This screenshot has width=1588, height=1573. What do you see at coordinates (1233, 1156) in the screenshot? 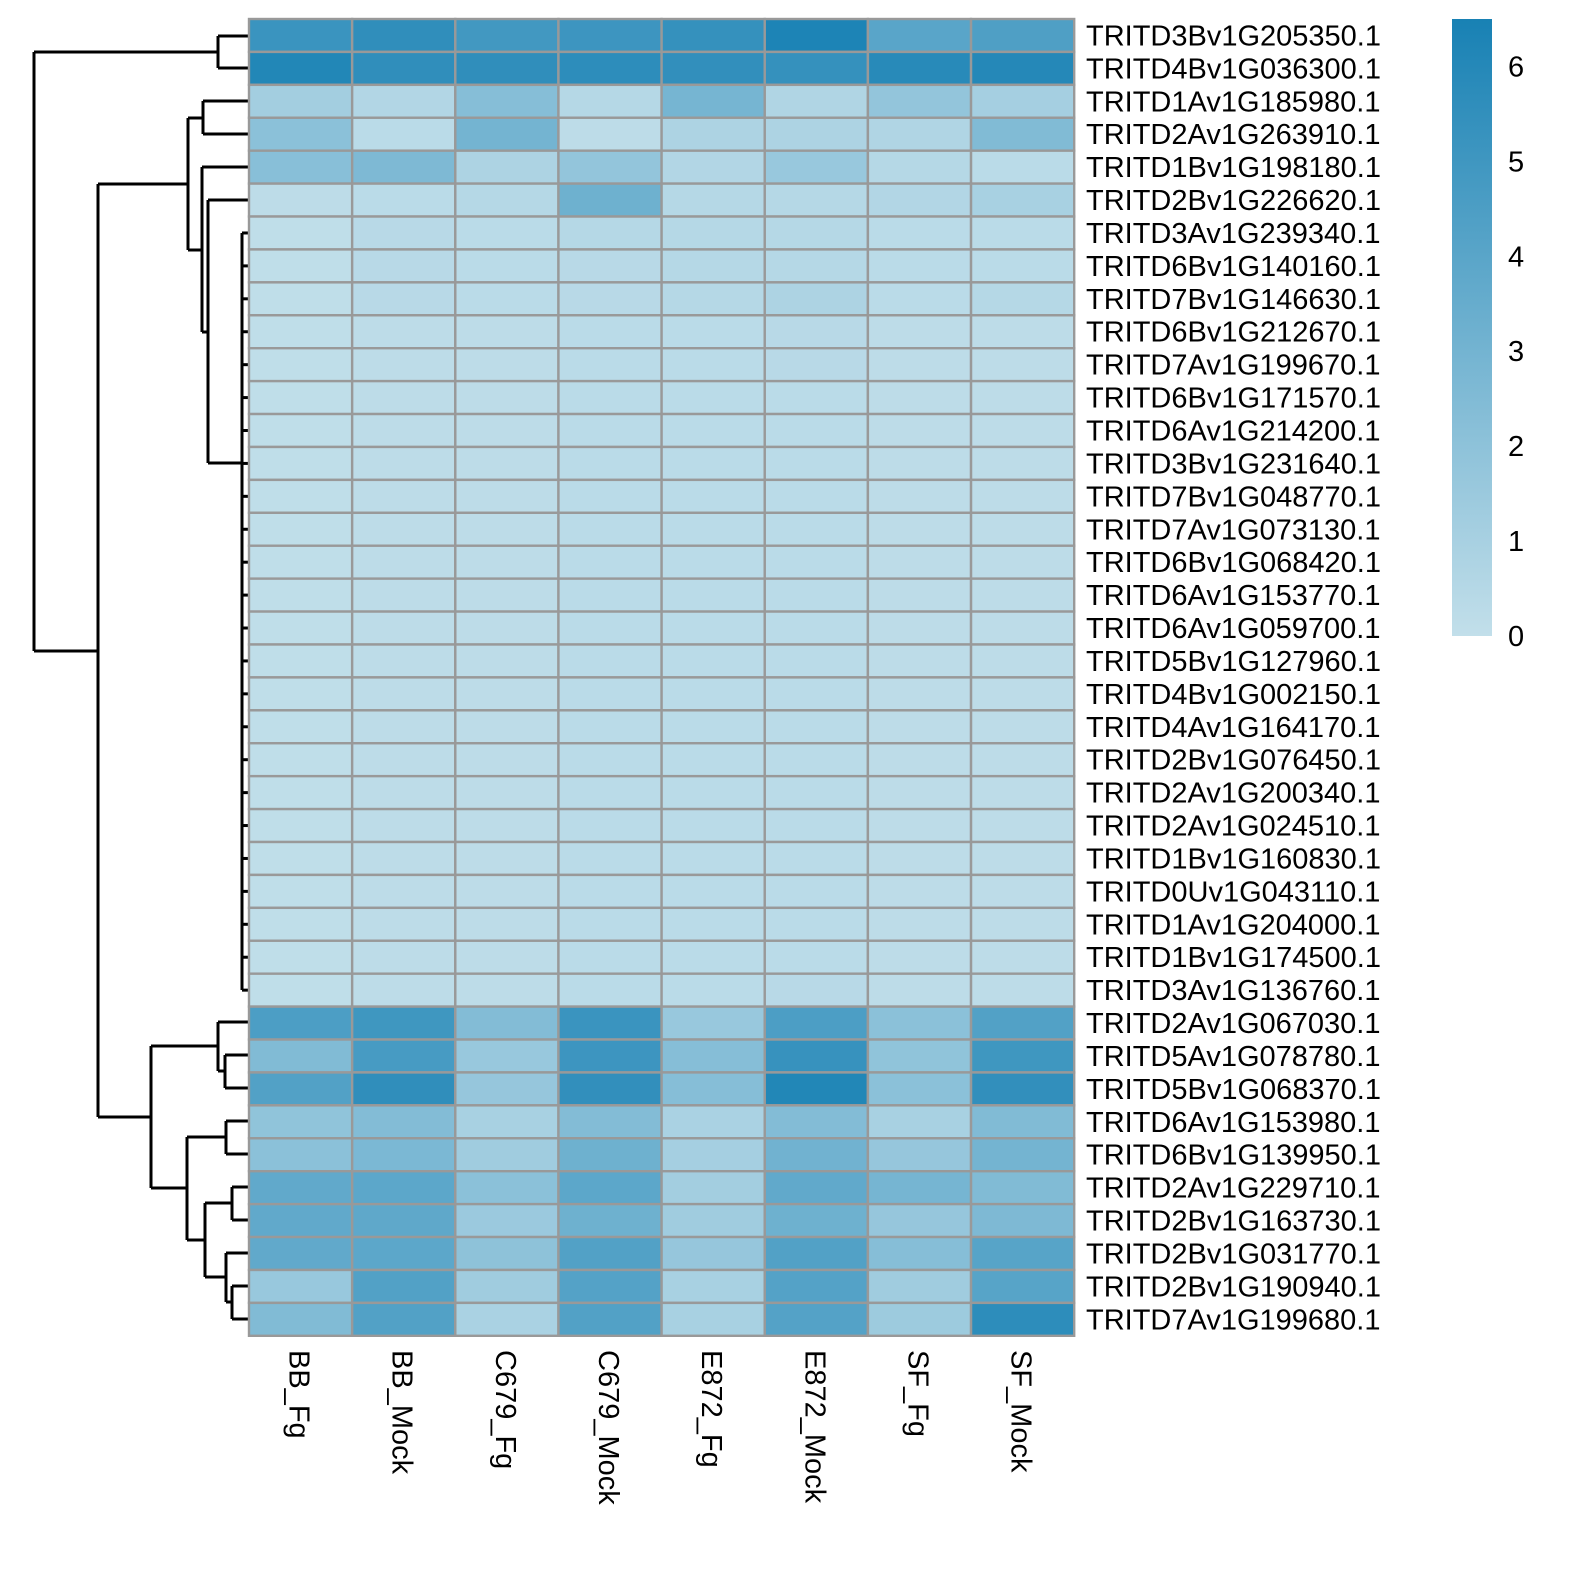
I see `row-label: TRITD6Bv1G139950.1` at bounding box center [1233, 1156].